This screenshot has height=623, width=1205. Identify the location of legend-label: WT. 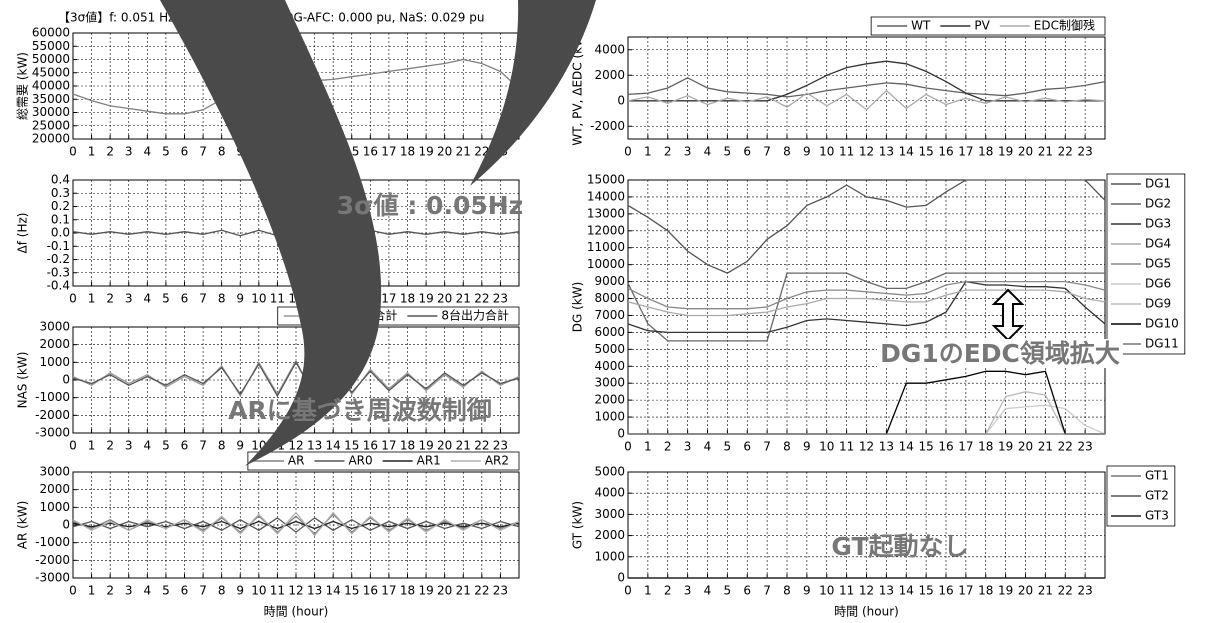
(921, 26).